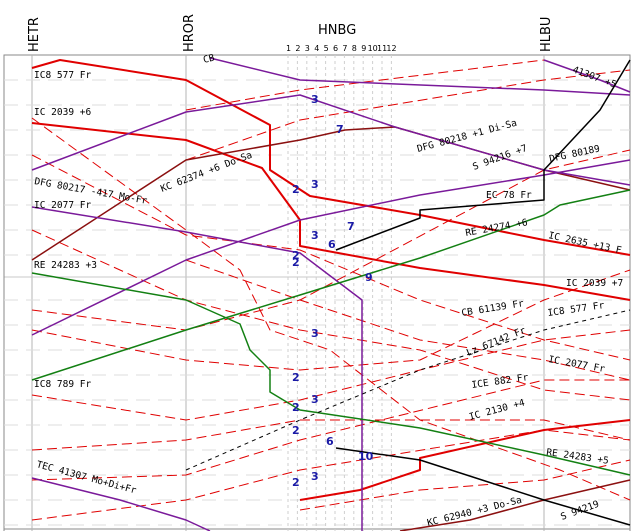 The image size is (632, 531). What do you see at coordinates (354, 48) in the screenshot?
I see `track-number: 8` at bounding box center [354, 48].